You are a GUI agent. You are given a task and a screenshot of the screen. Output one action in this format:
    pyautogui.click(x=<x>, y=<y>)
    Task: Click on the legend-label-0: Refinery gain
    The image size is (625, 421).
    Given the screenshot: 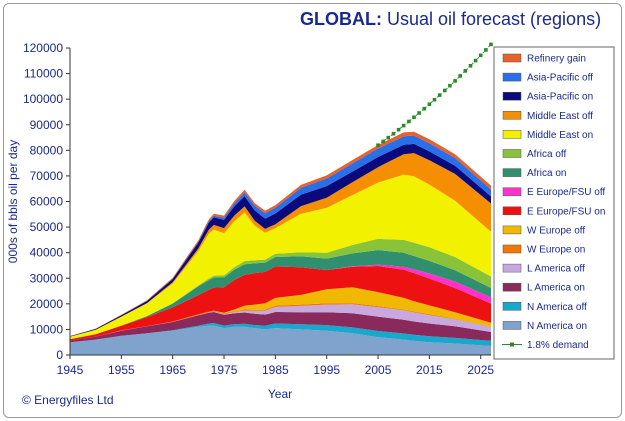 What is the action you would take?
    pyautogui.click(x=556, y=59)
    